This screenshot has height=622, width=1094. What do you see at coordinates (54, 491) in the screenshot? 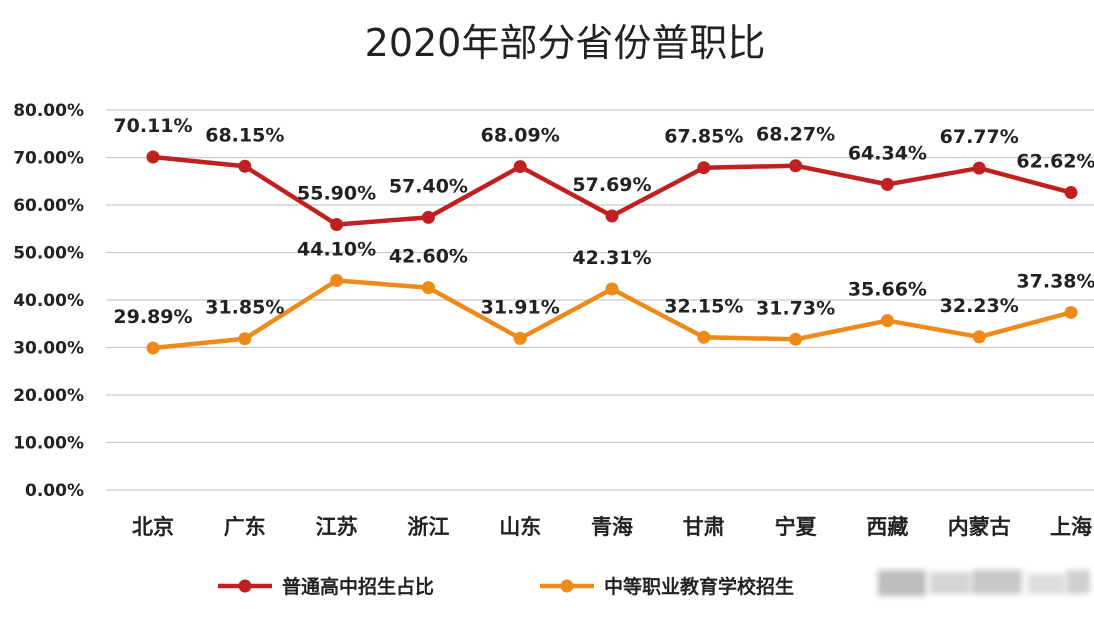
I see `y-tick-label: 0.00%` at bounding box center [54, 491].